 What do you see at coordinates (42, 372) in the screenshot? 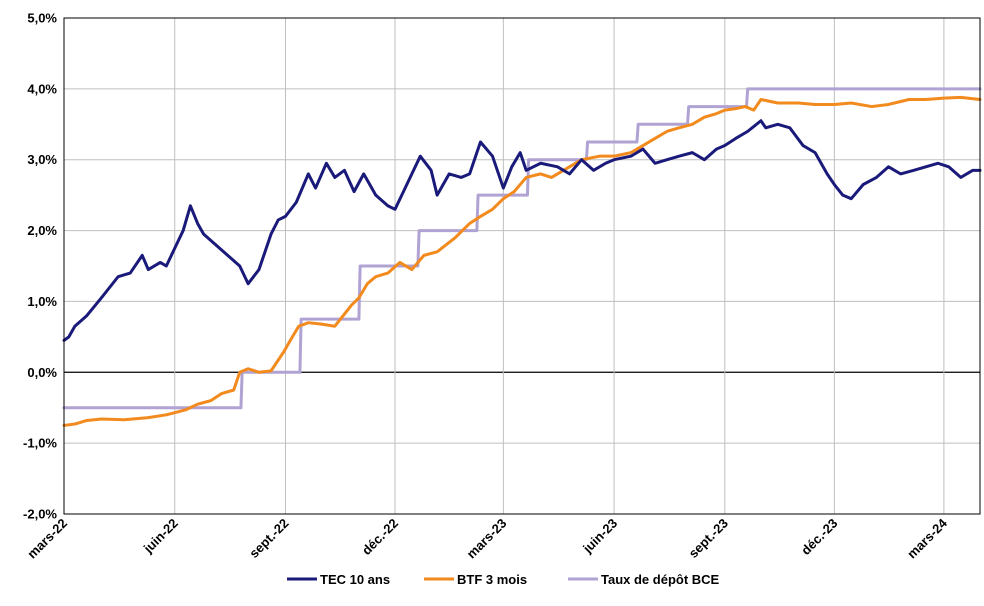
I see `y-tick-label: 0,0%` at bounding box center [42, 372].